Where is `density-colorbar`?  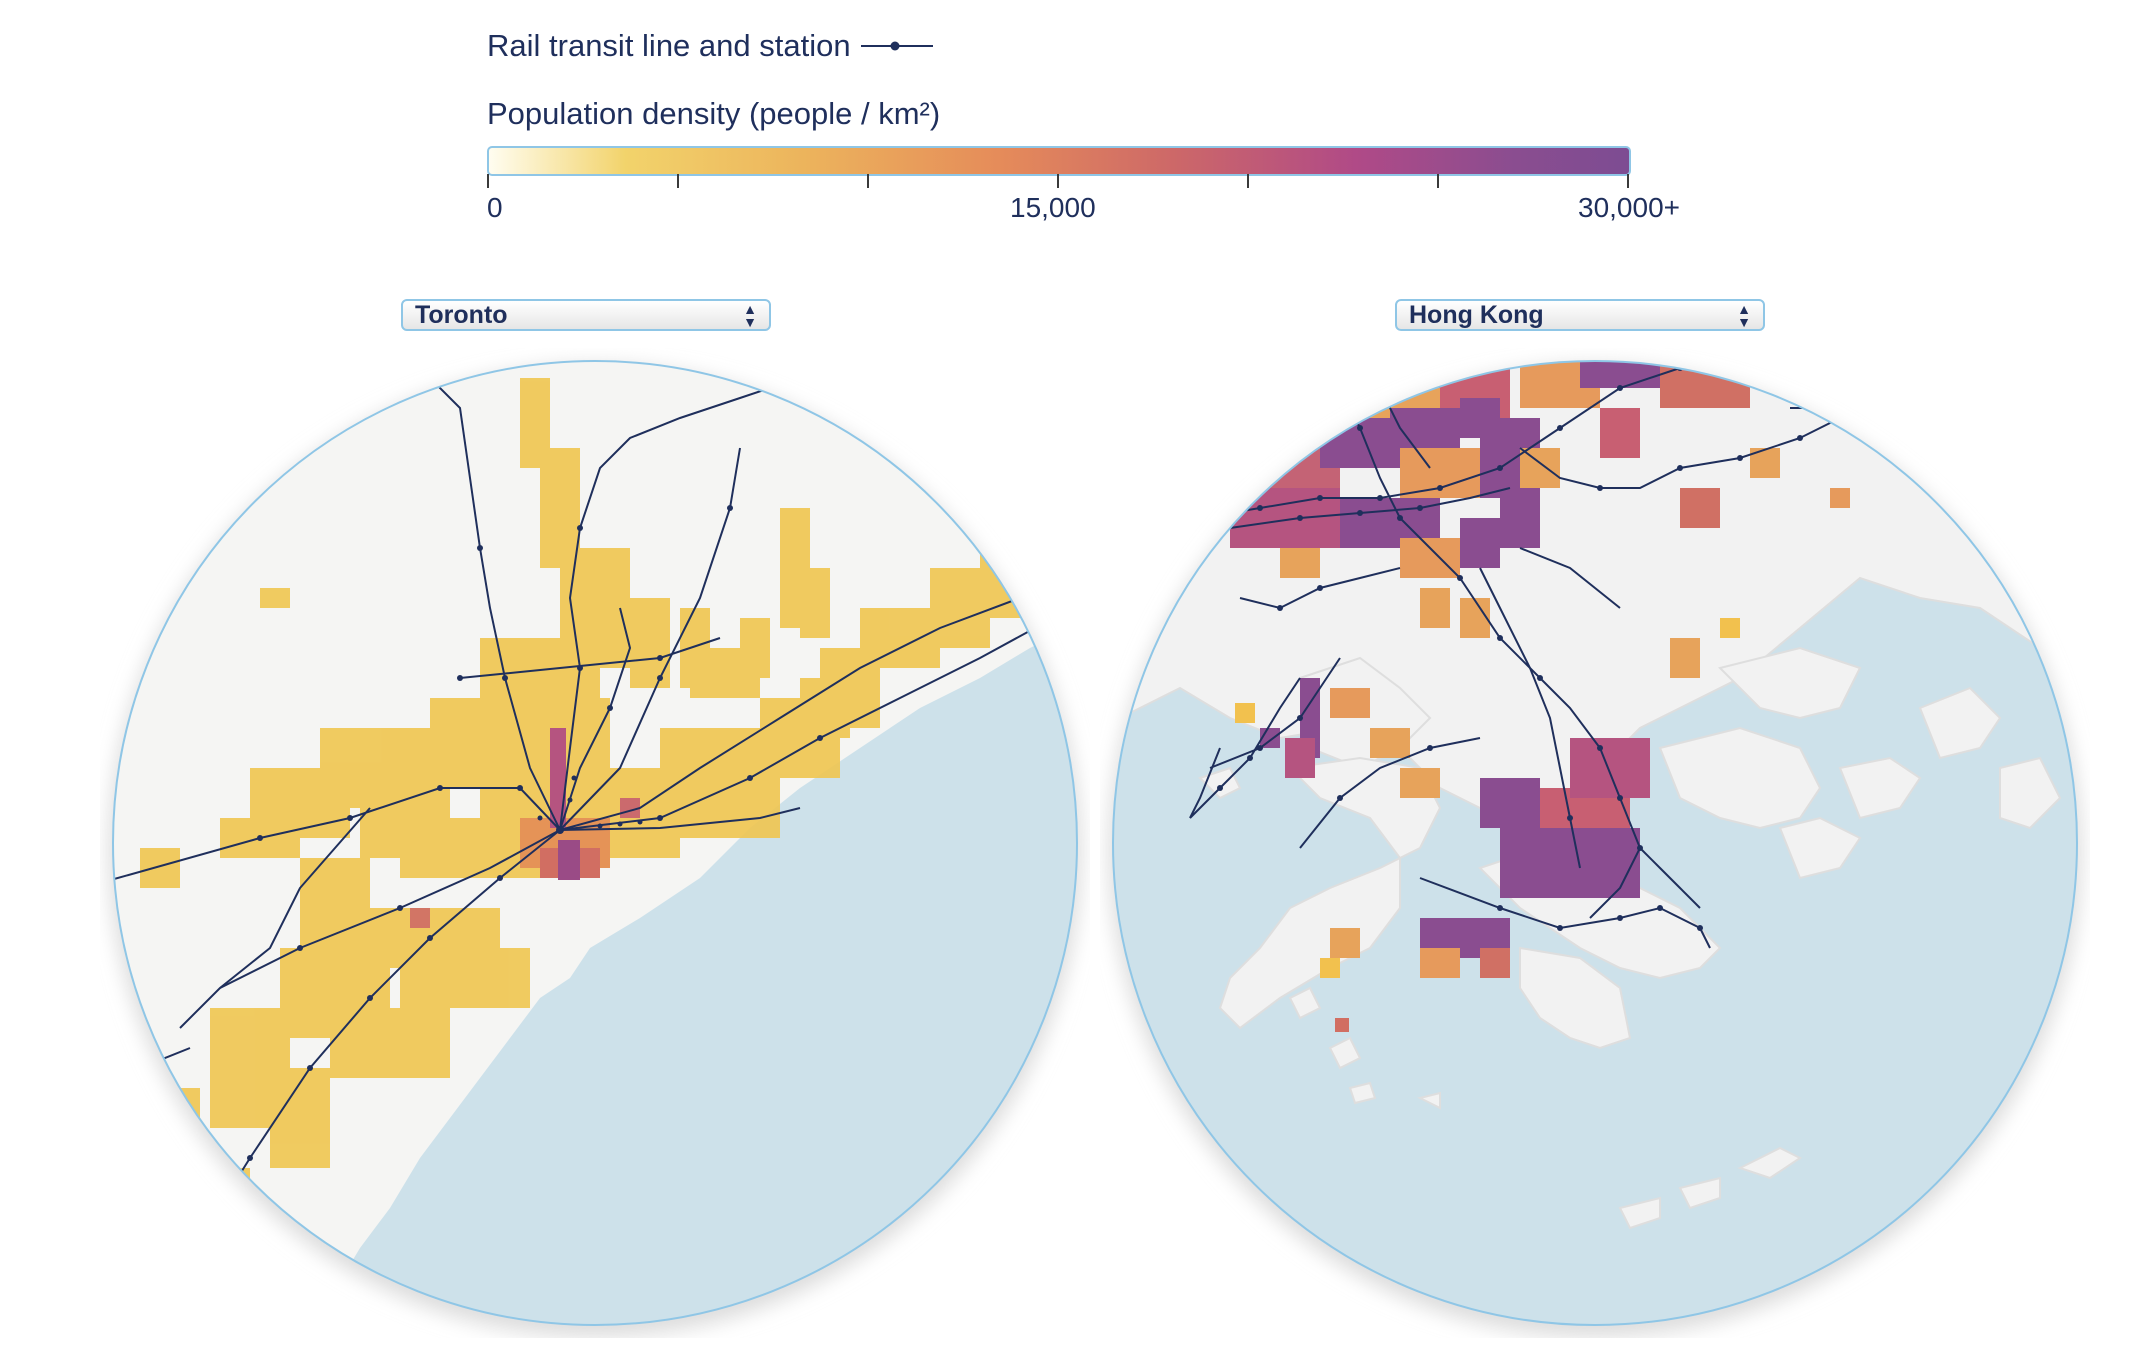 density-colorbar is located at coordinates (1059, 161).